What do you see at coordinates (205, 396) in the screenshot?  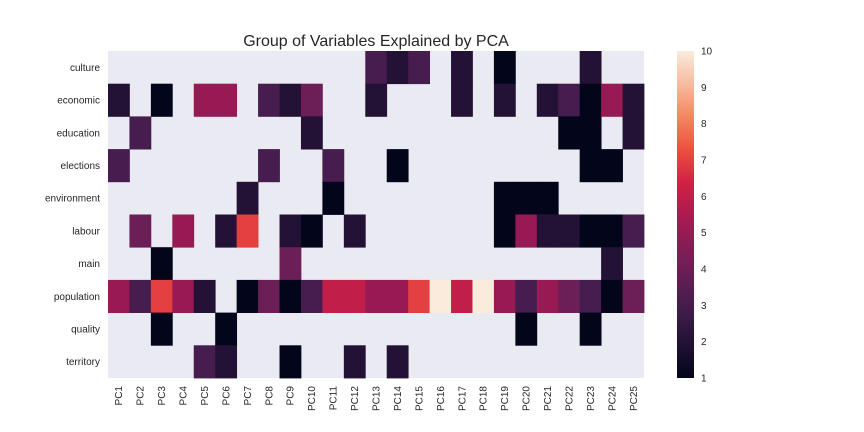 I see `x-tick-label: PC5` at bounding box center [205, 396].